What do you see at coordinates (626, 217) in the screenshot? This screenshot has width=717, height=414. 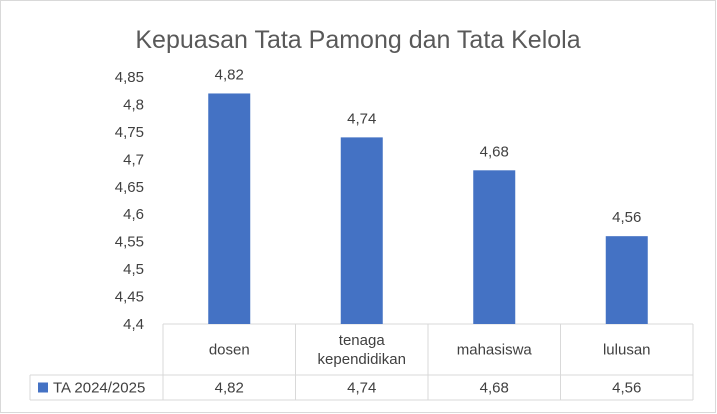 I see `data-label: 4,56` at bounding box center [626, 217].